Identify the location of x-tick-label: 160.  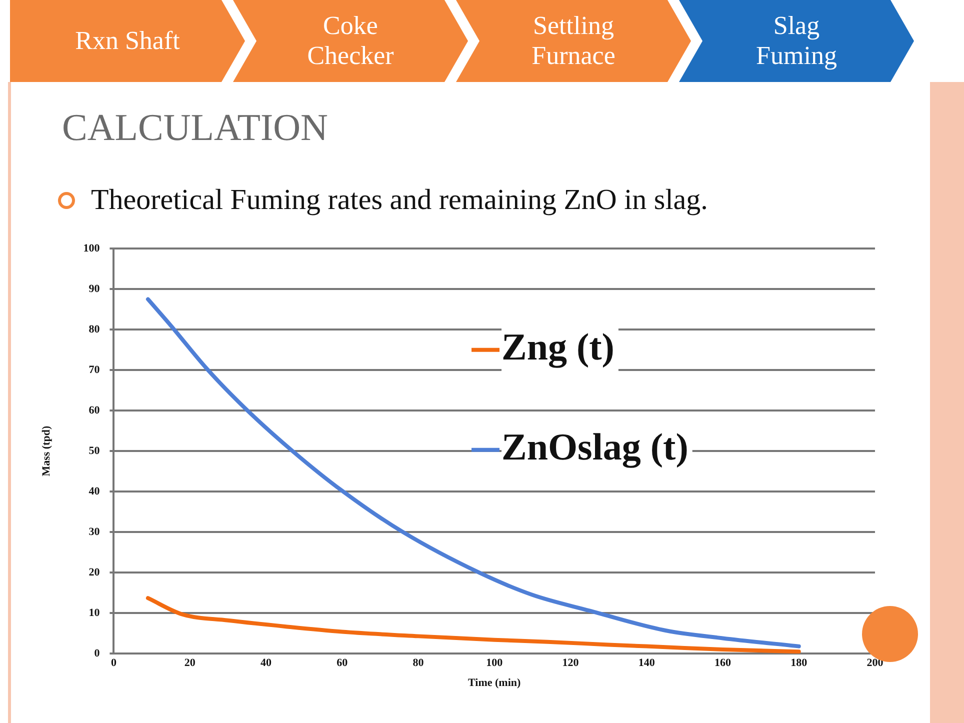
(723, 663).